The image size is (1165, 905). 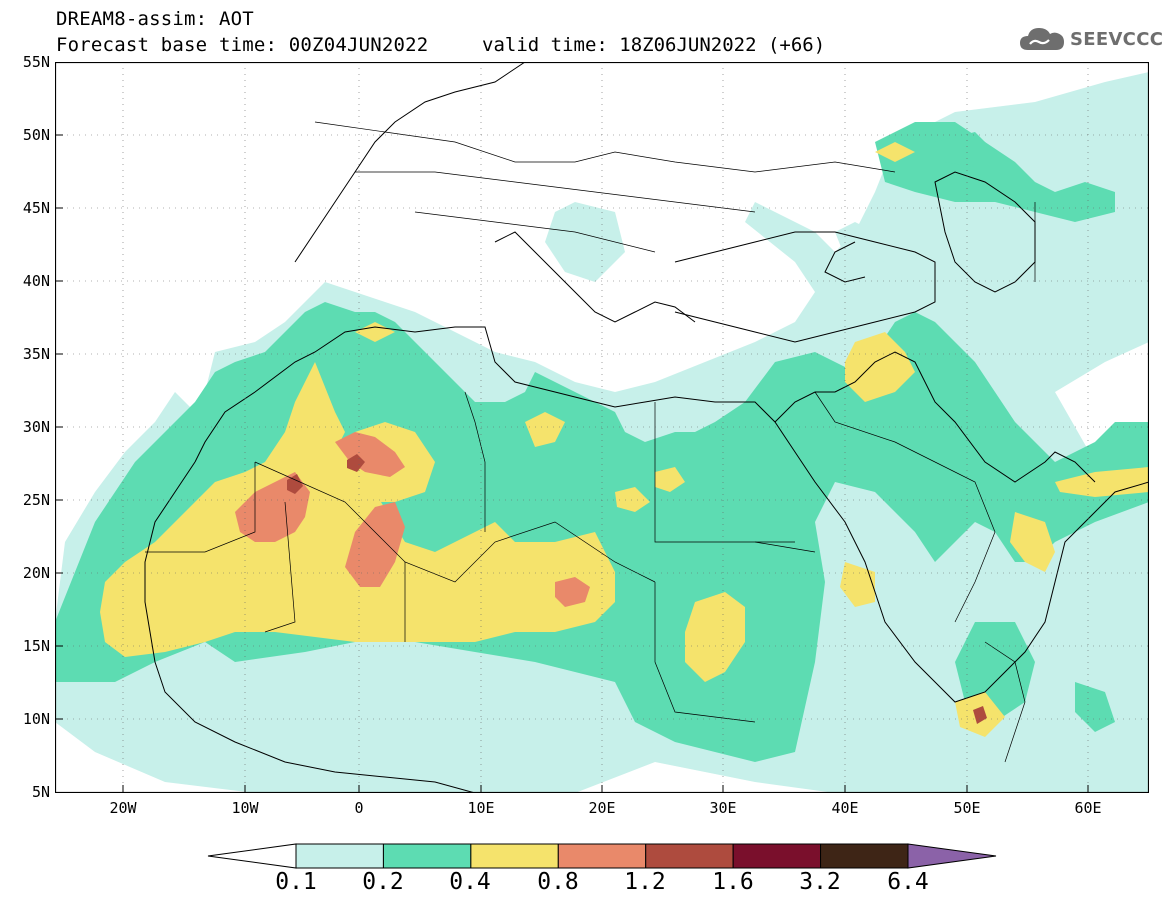 What do you see at coordinates (36, 135) in the screenshot?
I see `lat-label: 50N` at bounding box center [36, 135].